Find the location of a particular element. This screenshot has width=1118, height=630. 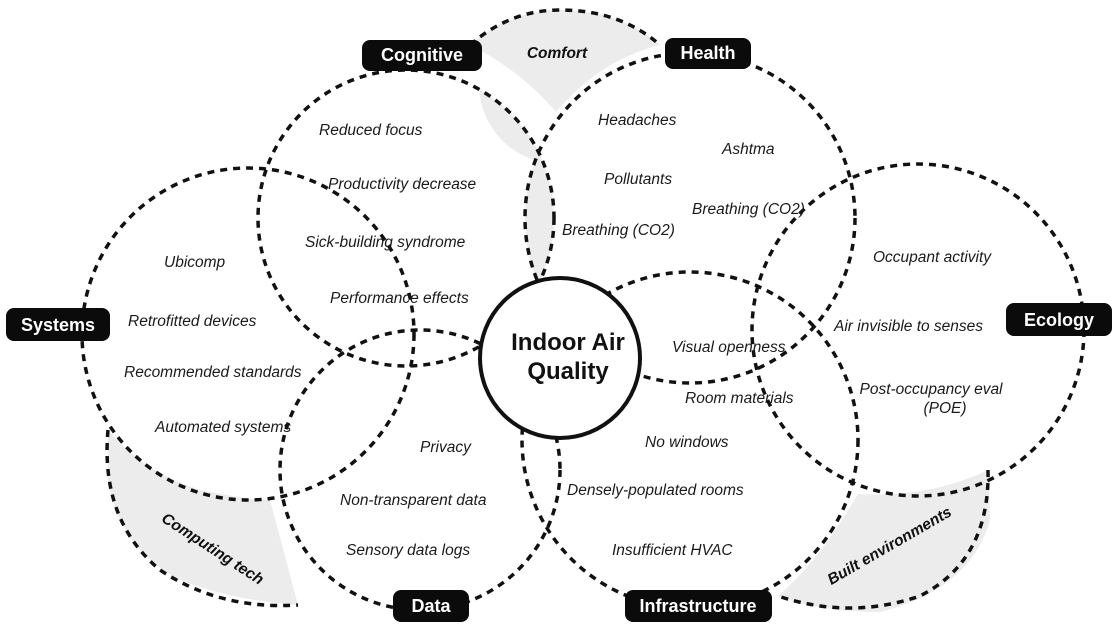

health-item: Headaches is located at coordinates (637, 120).